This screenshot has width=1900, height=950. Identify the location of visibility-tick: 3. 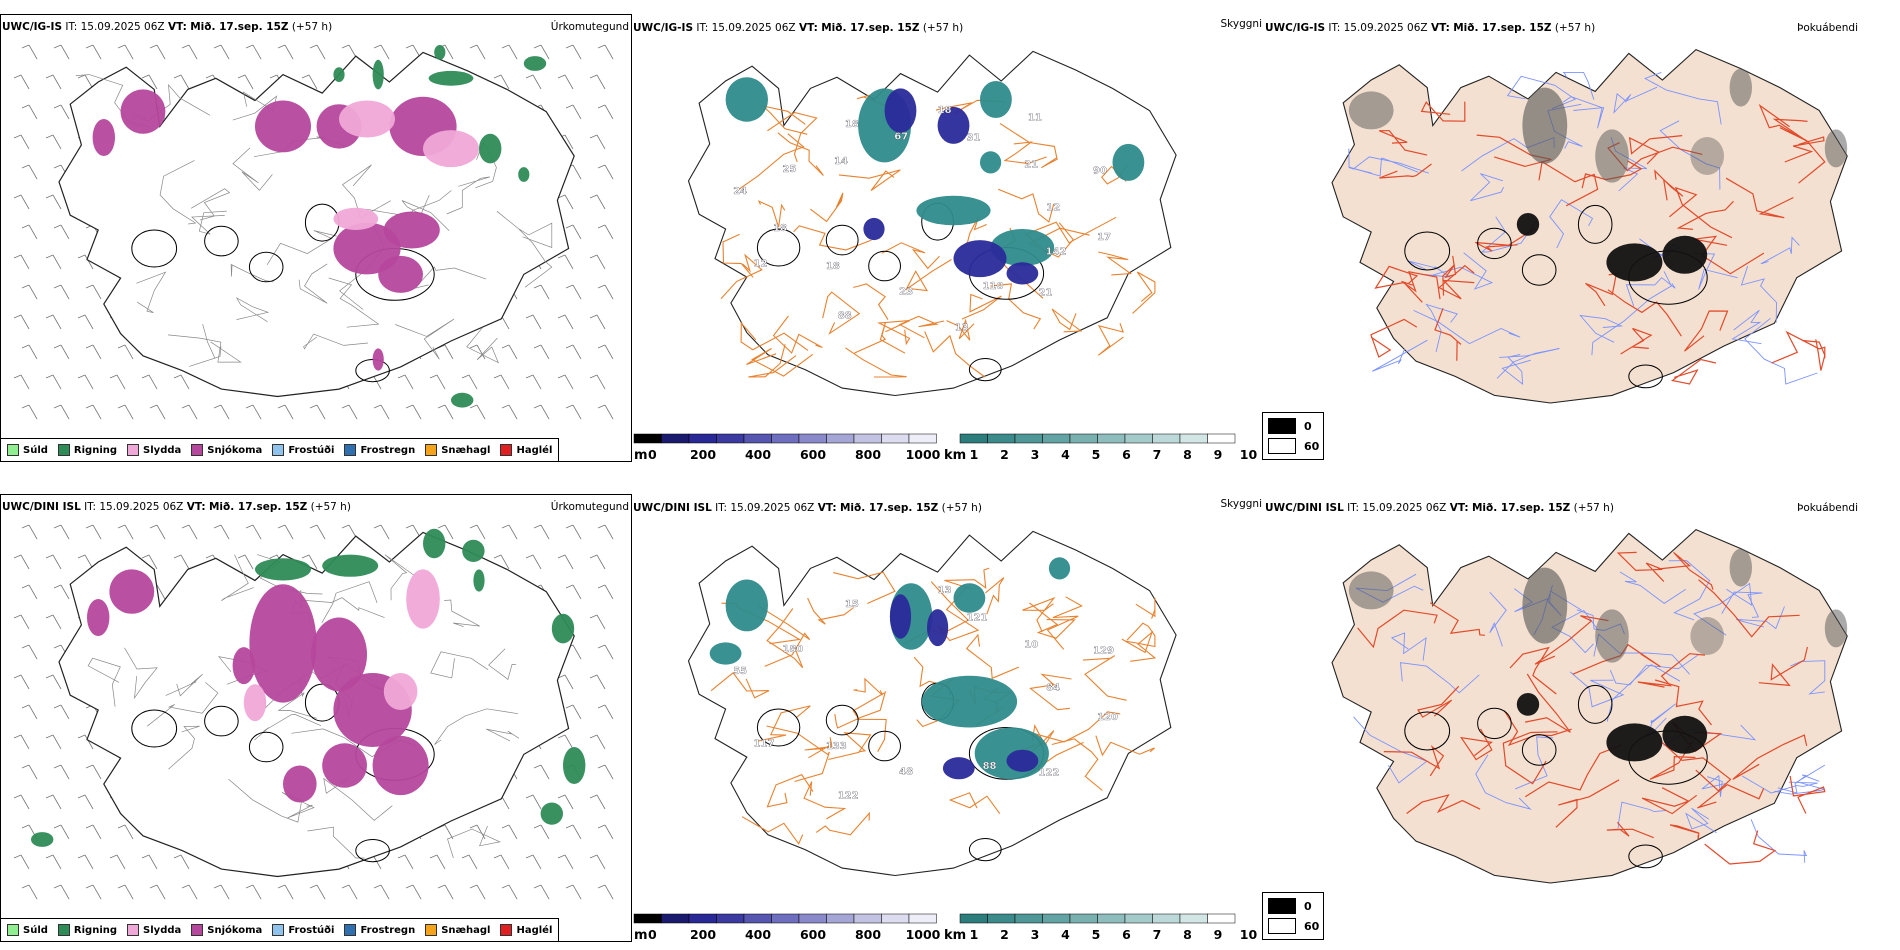
(1035, 934).